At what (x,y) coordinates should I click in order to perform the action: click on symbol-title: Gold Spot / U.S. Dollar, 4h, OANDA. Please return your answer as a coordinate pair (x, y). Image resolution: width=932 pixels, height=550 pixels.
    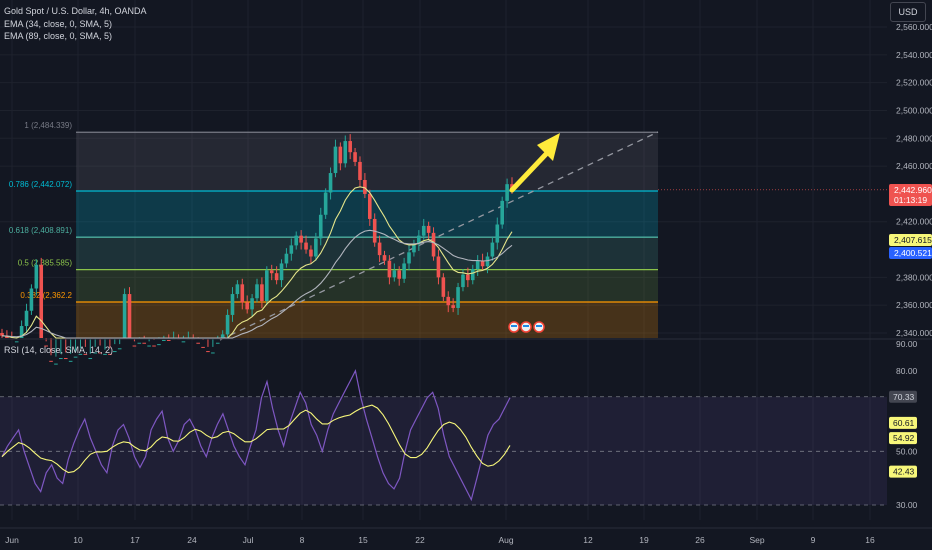
    Looking at the image, I should click on (75, 11).